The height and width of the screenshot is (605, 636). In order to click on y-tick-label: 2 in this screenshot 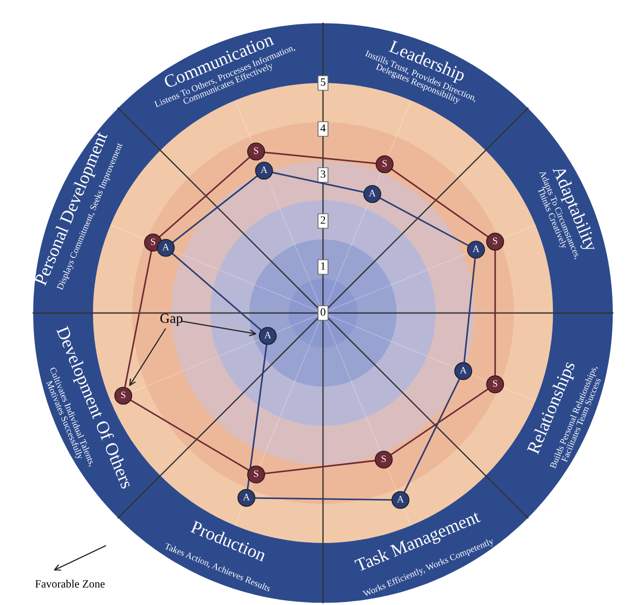, I will do `click(323, 220)`.